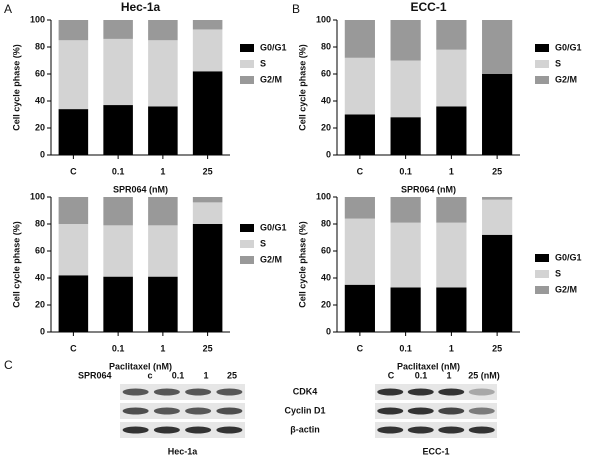 Image resolution: width=608 pixels, height=468 pixels. What do you see at coordinates (448, 375) in the screenshot?
I see `lane-label: 1` at bounding box center [448, 375].